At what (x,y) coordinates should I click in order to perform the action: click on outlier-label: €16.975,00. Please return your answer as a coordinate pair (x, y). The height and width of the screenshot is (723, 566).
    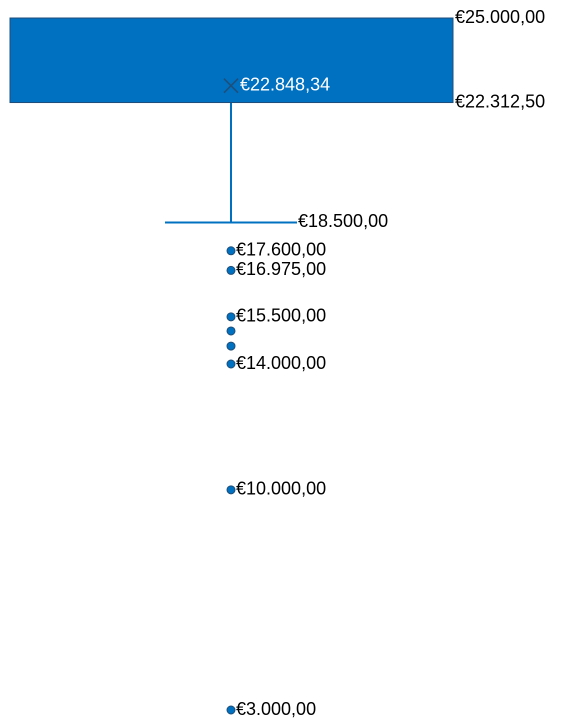
    Looking at the image, I should click on (281, 269).